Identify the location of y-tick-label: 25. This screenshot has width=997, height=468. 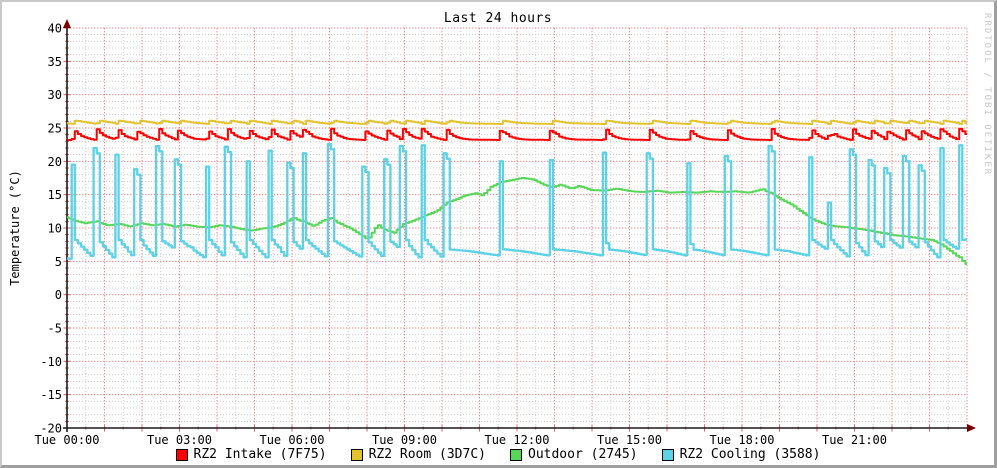
(55, 129).